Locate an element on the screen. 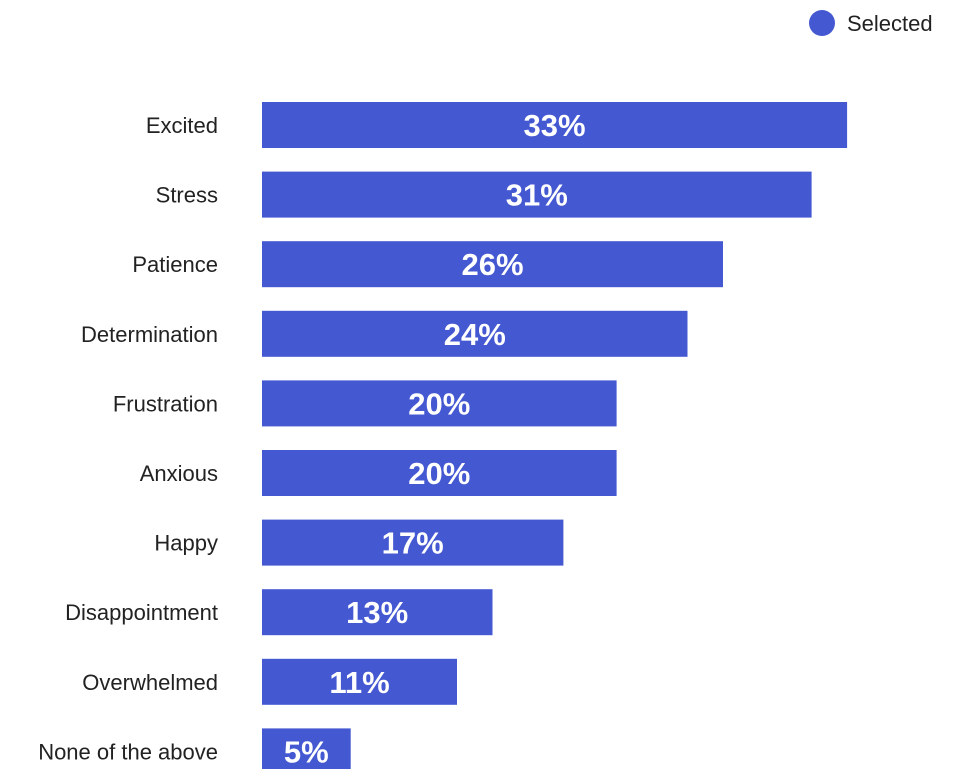  value-label-5: 20% is located at coordinates (439, 473).